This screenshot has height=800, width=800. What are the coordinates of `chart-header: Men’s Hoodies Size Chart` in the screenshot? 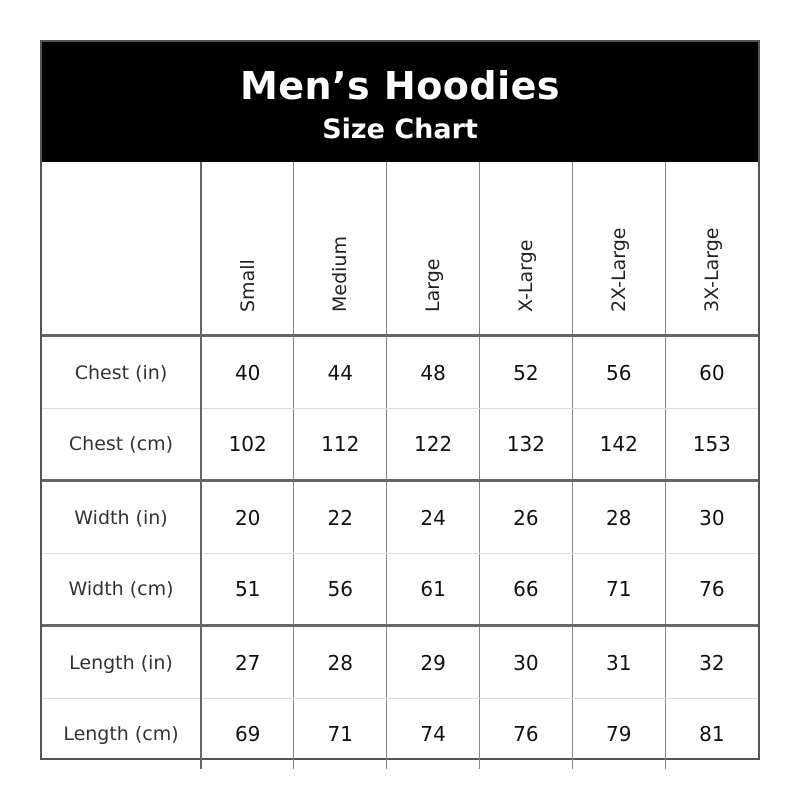 It's located at (400, 102).